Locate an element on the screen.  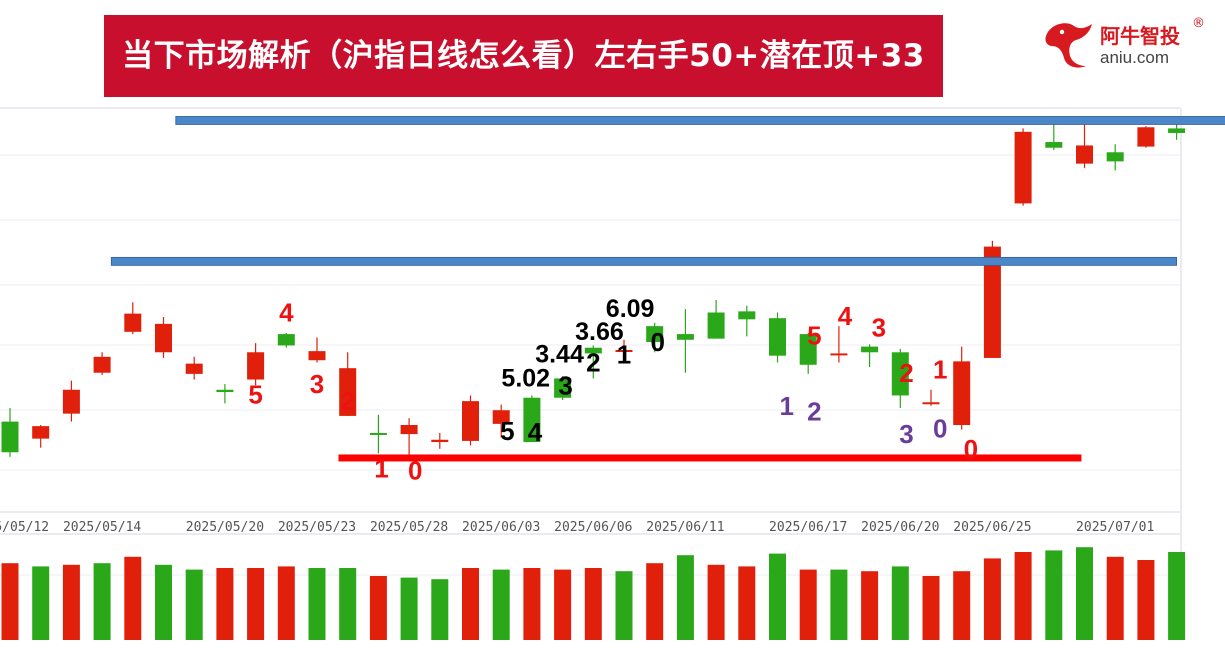
x-tick-label: 2025/06/25 is located at coordinates (992, 527).